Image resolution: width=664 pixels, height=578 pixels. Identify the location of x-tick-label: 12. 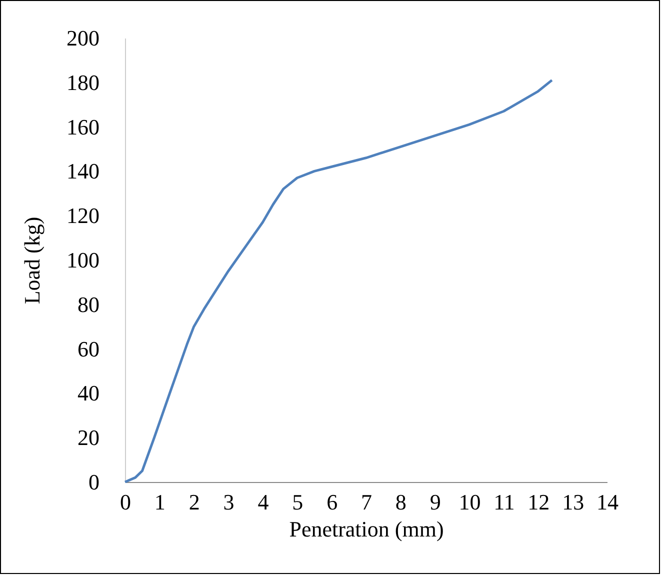
(539, 502).